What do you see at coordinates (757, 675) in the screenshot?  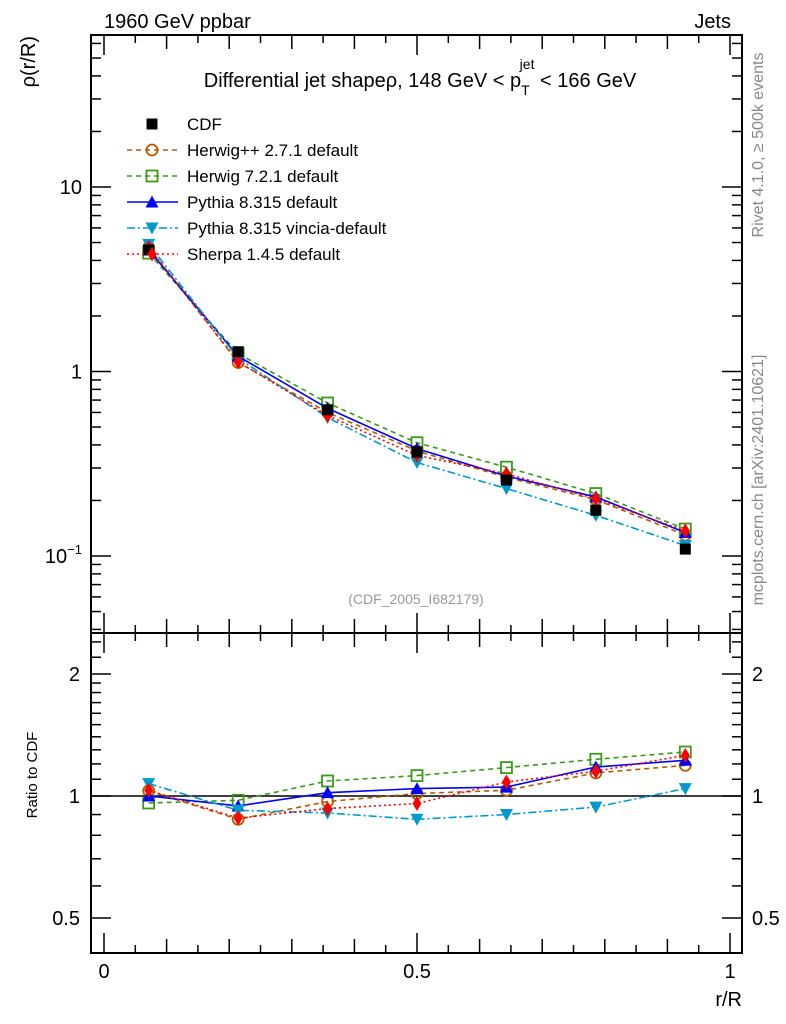 I see `ratio-y-tick-label-right: 2` at bounding box center [757, 675].